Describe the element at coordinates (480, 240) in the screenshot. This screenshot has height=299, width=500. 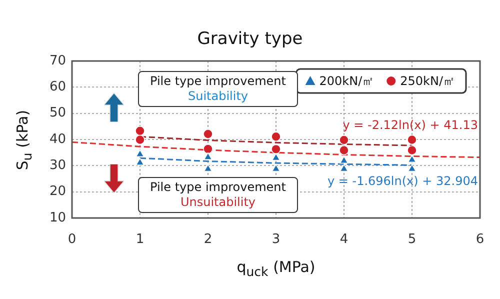
I see `x-tick-label: 6` at that location.